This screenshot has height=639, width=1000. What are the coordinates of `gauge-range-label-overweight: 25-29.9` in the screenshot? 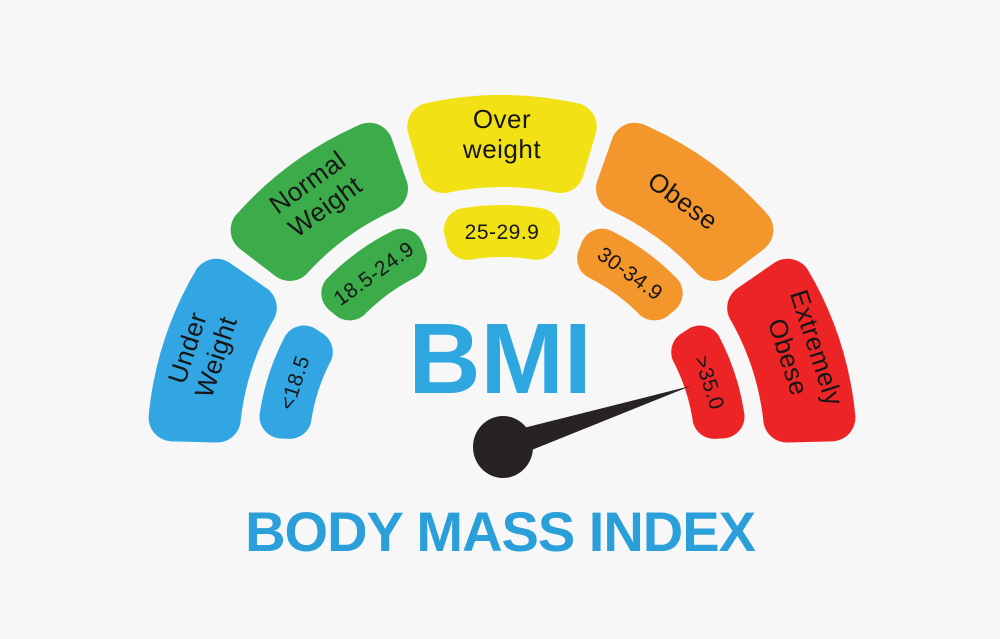 It's located at (502, 232).